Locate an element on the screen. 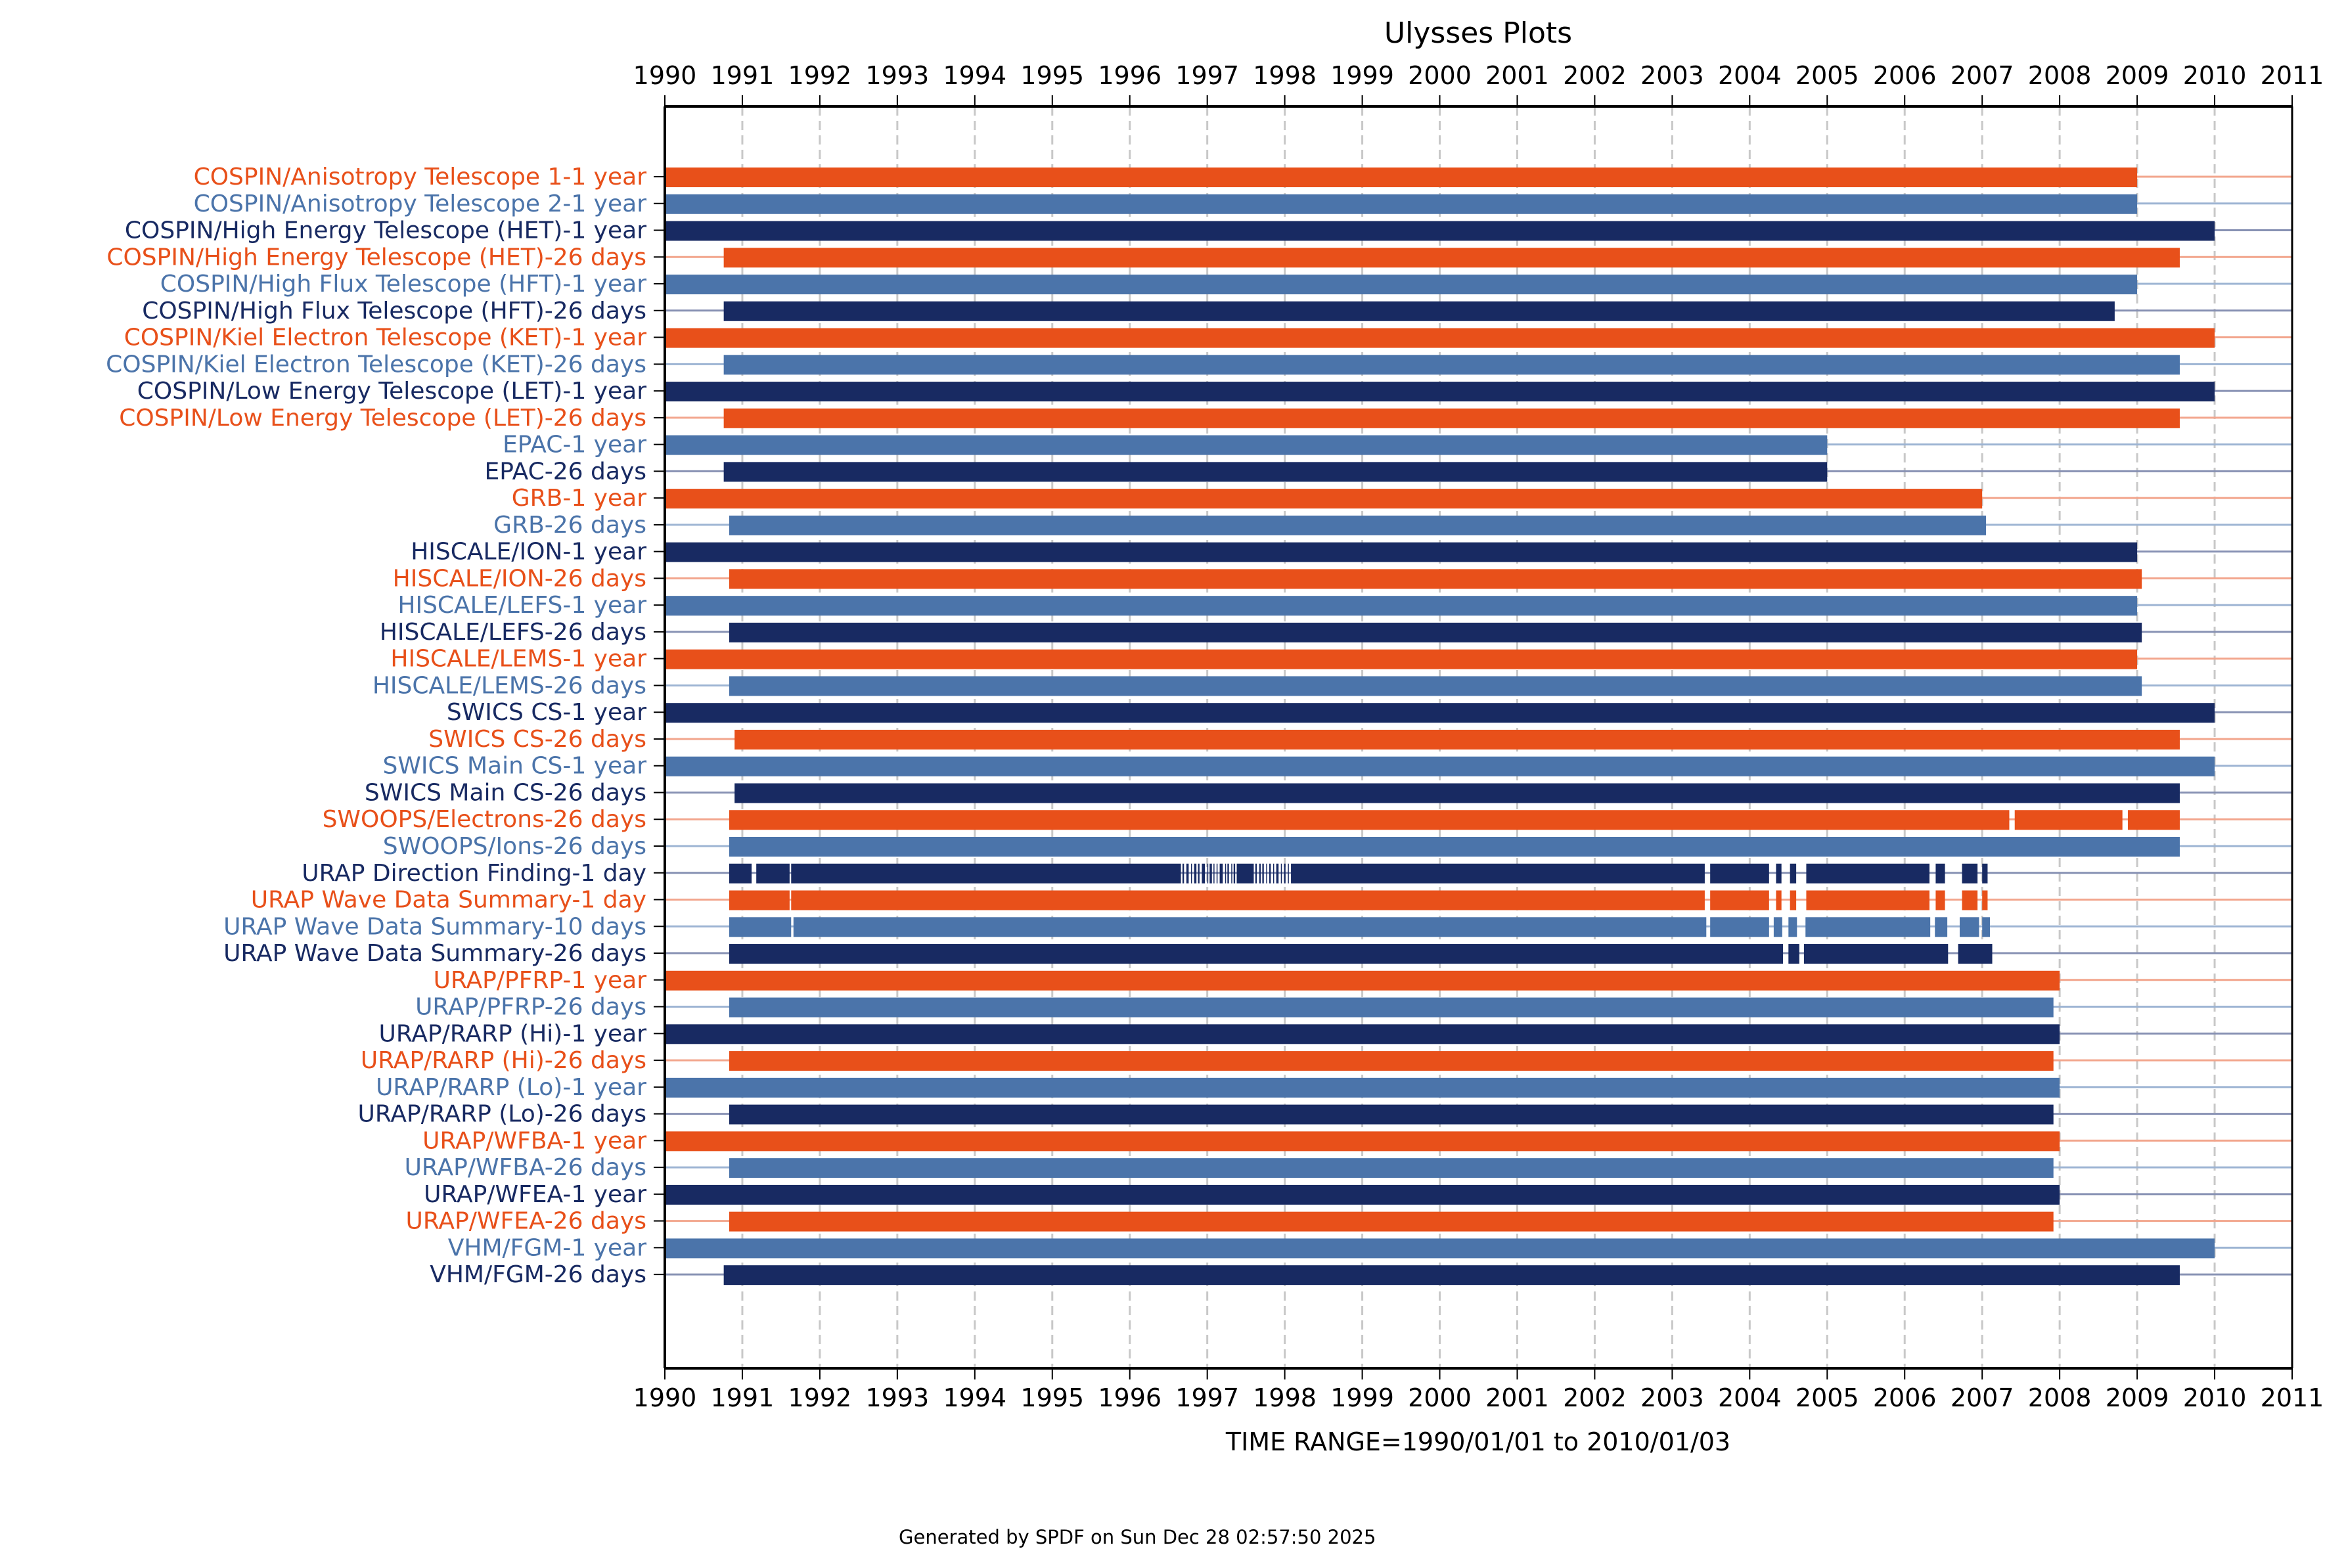  row-label: HISCALE/LEFS-1 year is located at coordinates (521, 605).